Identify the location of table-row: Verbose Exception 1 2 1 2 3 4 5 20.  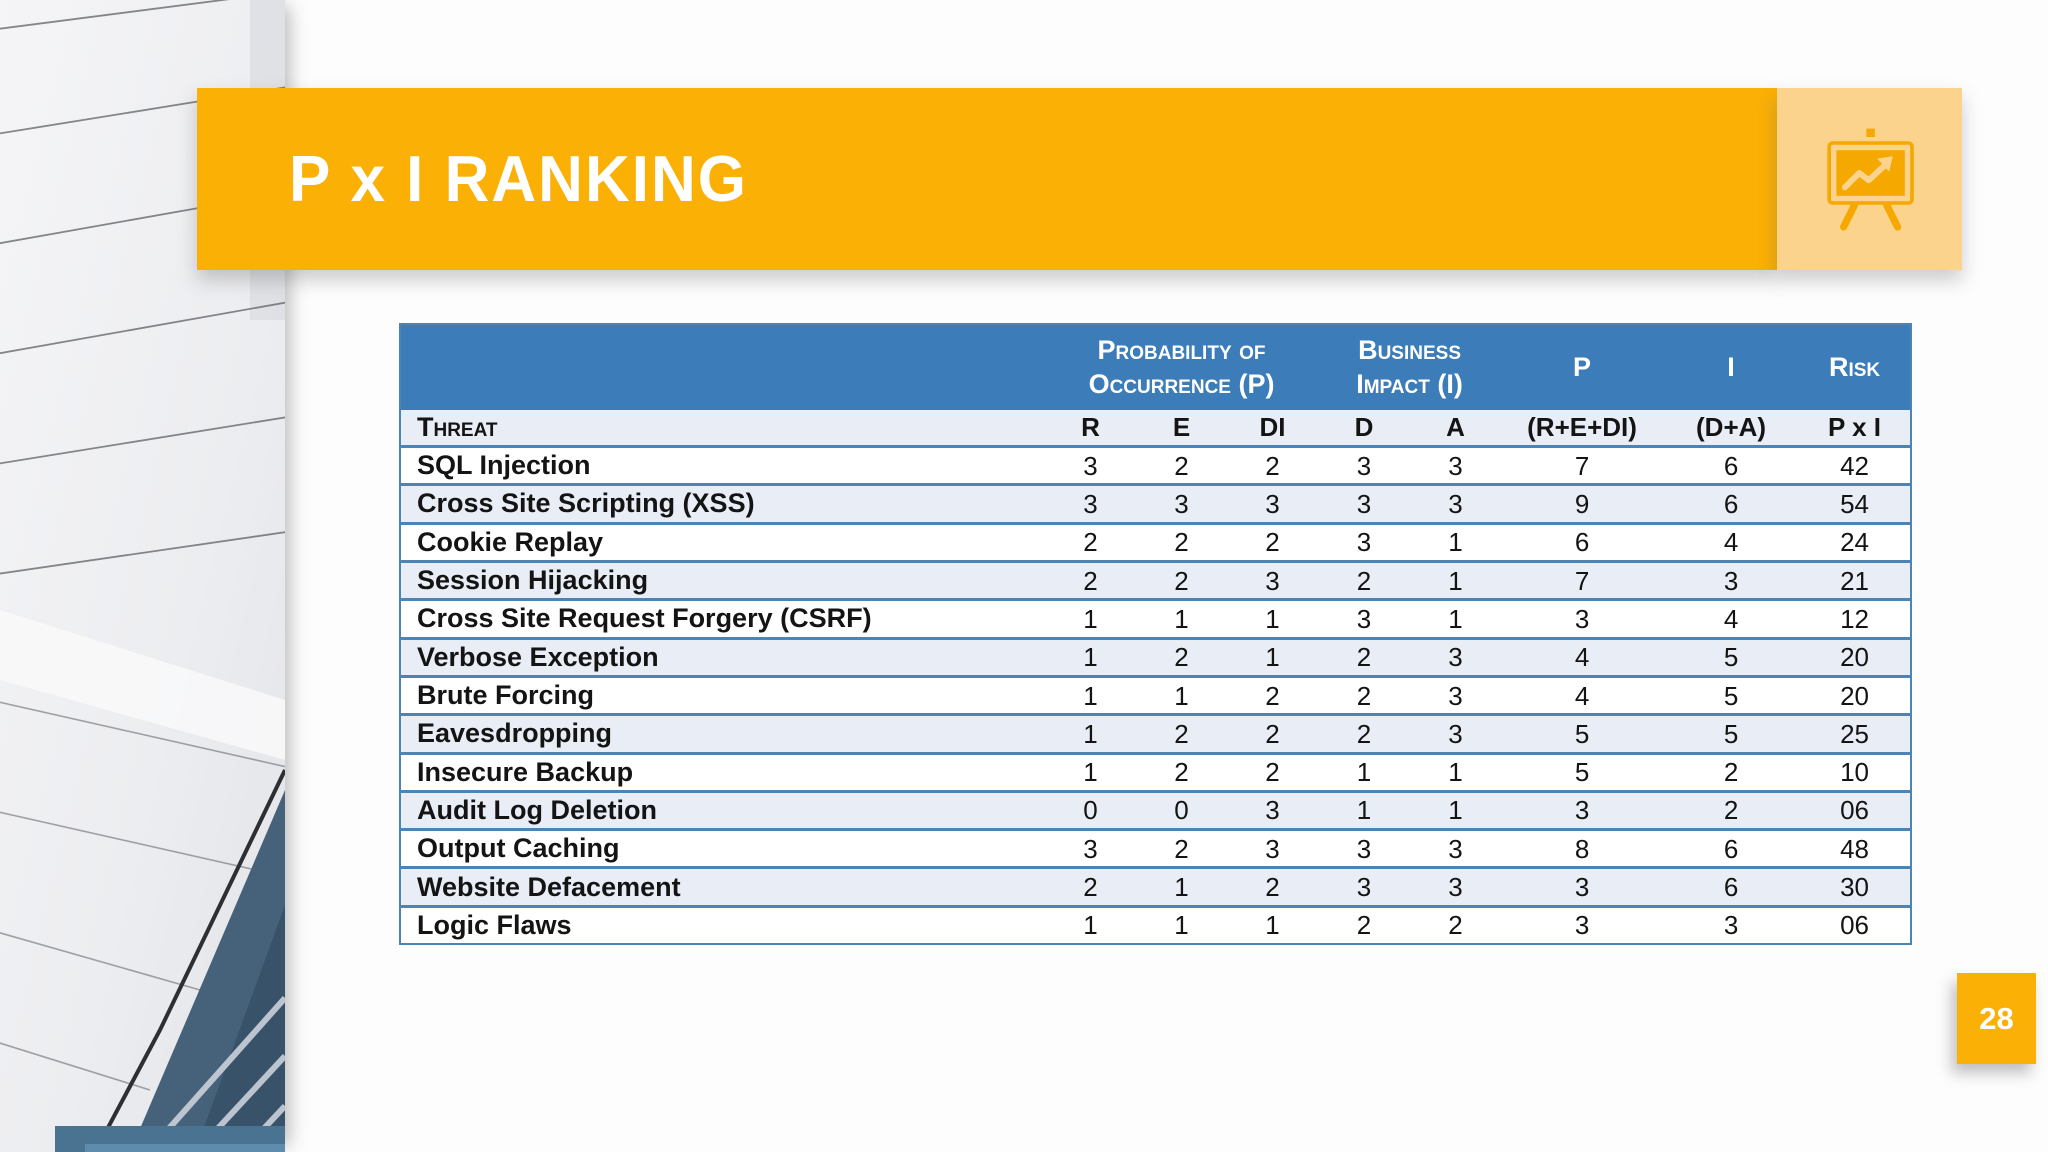
(1156, 656).